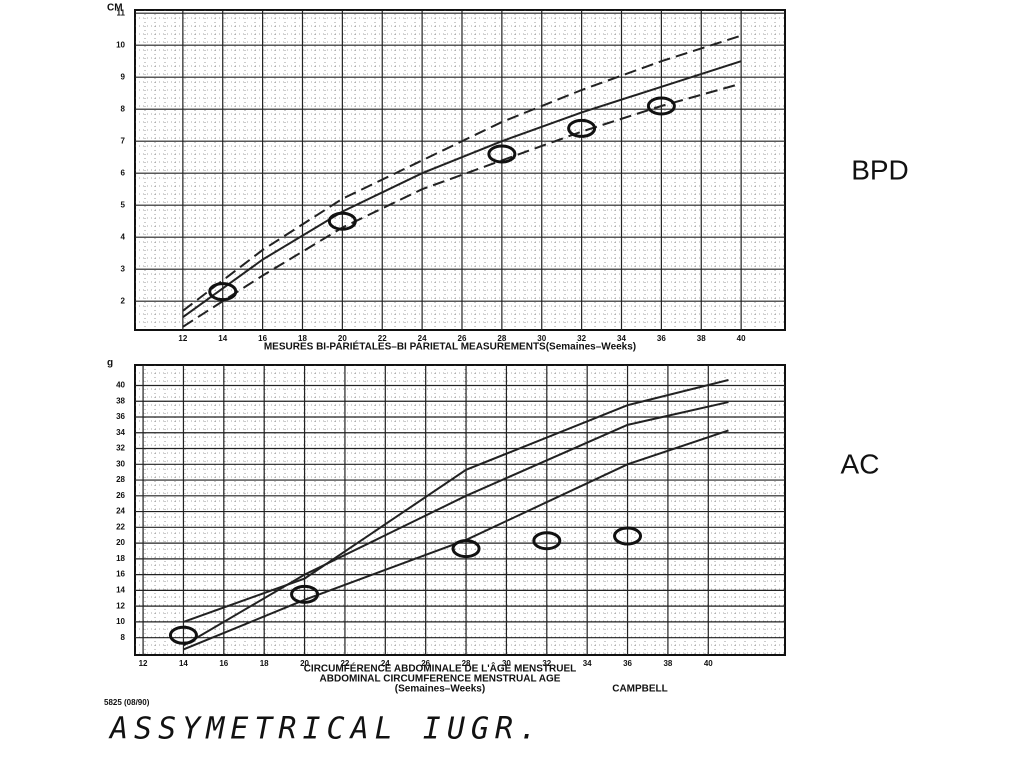 This screenshot has height=768, width=1024. I want to click on y-unit: CM, so click(115, 8).